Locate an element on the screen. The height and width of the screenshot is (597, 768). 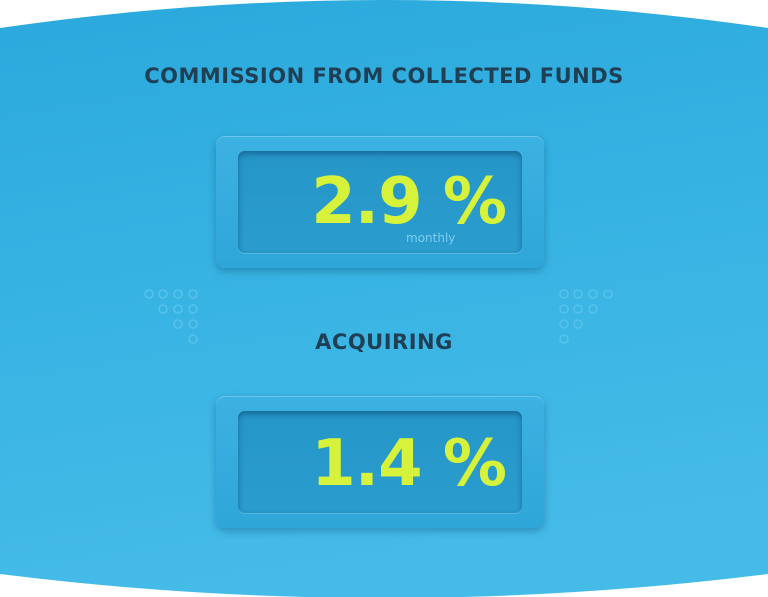
commission-display-frame: 2.9 % monthly is located at coordinates (380, 202).